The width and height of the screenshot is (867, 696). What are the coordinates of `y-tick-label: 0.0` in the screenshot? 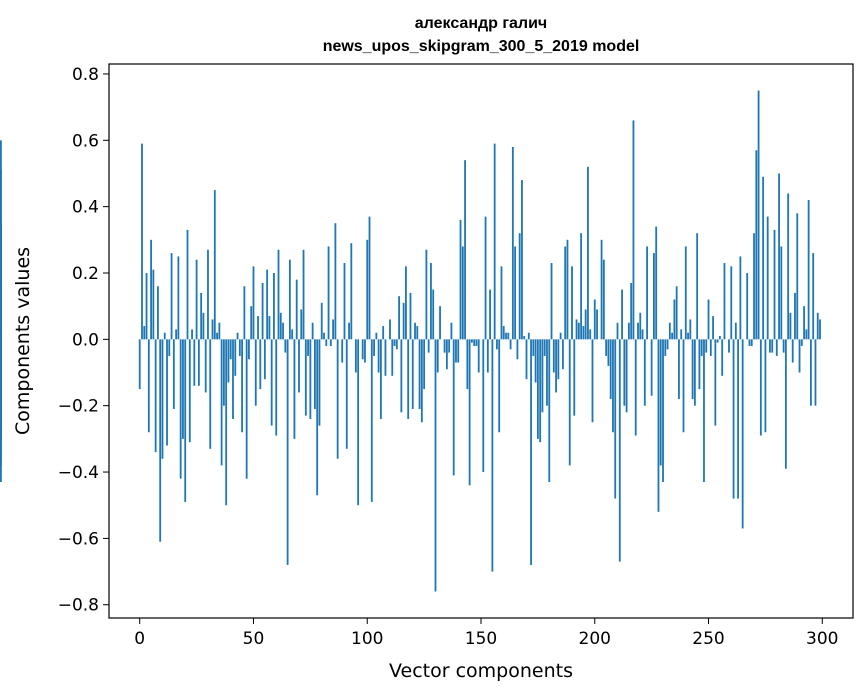 It's located at (85, 340).